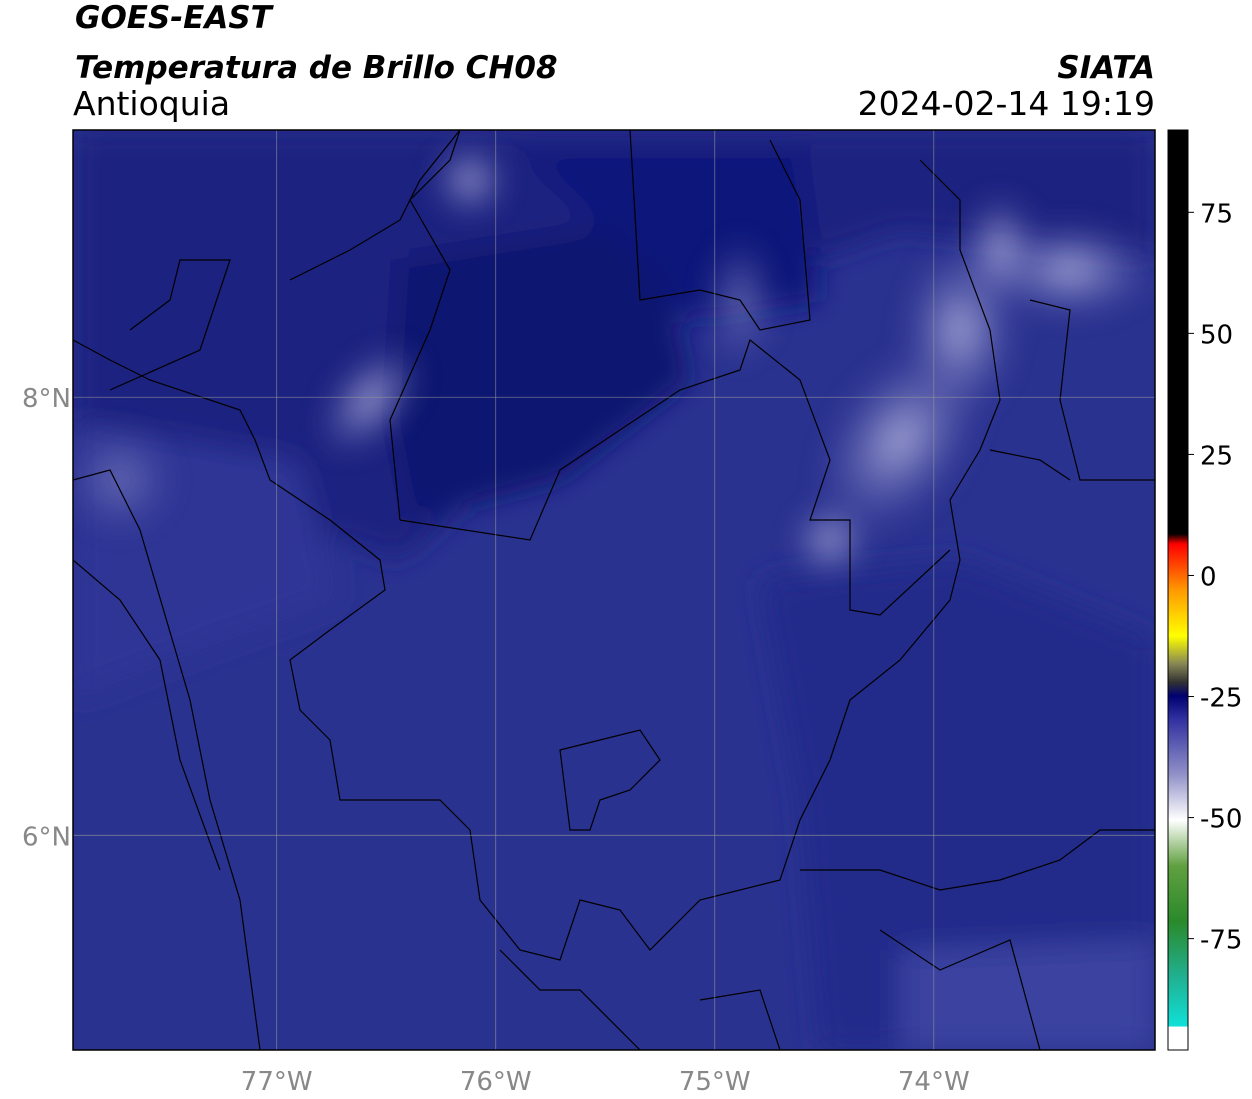 This screenshot has height=1099, width=1252. I want to click on x-tick-label: 74°W, so click(934, 1082).